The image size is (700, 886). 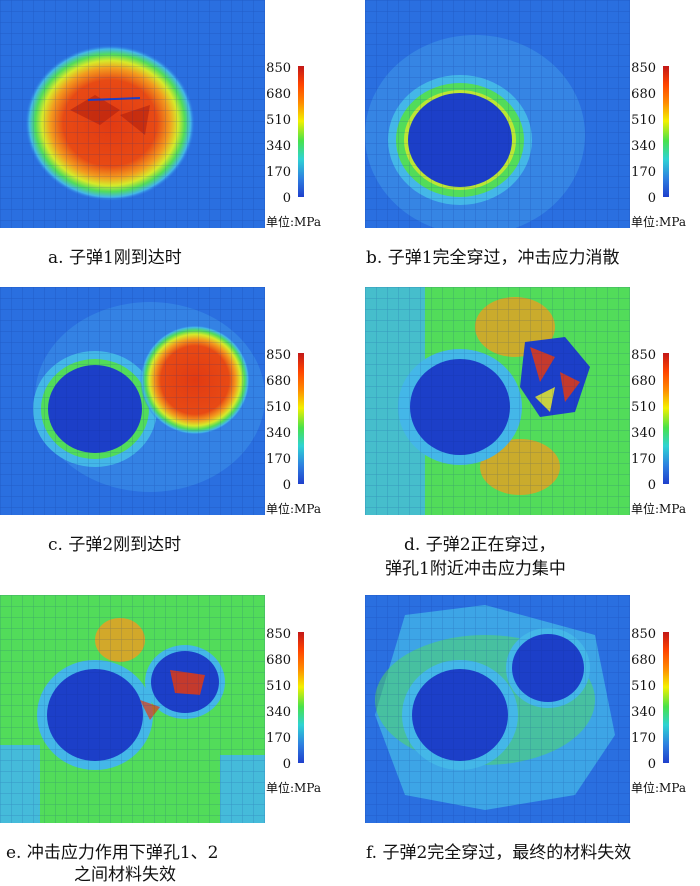 What do you see at coordinates (666, 418) in the screenshot?
I see `colorbar-d` at bounding box center [666, 418].